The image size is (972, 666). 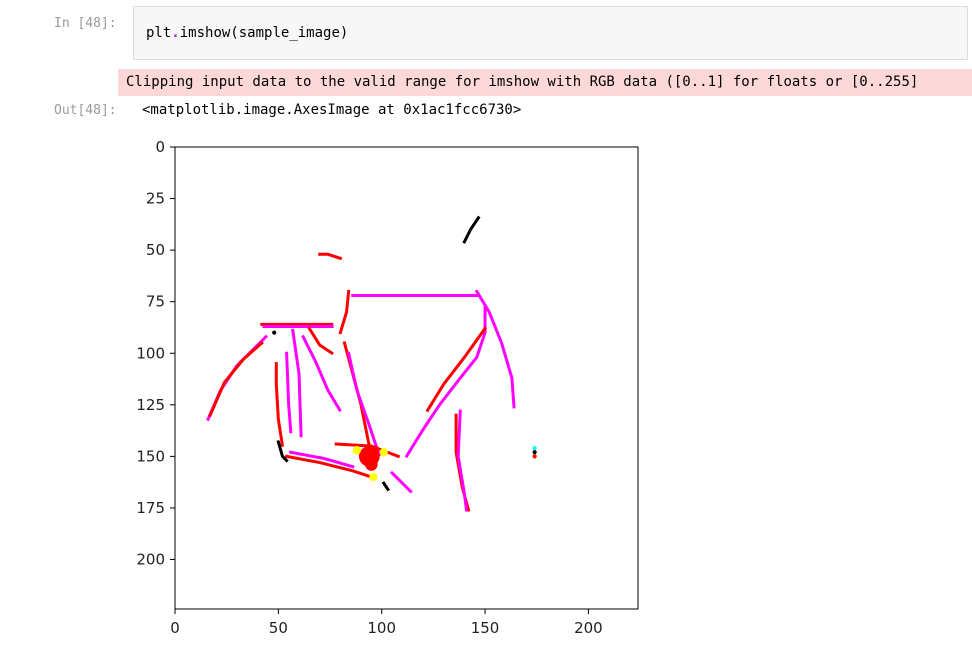 I want to click on input-prompt: In [48]:, so click(x=85, y=23).